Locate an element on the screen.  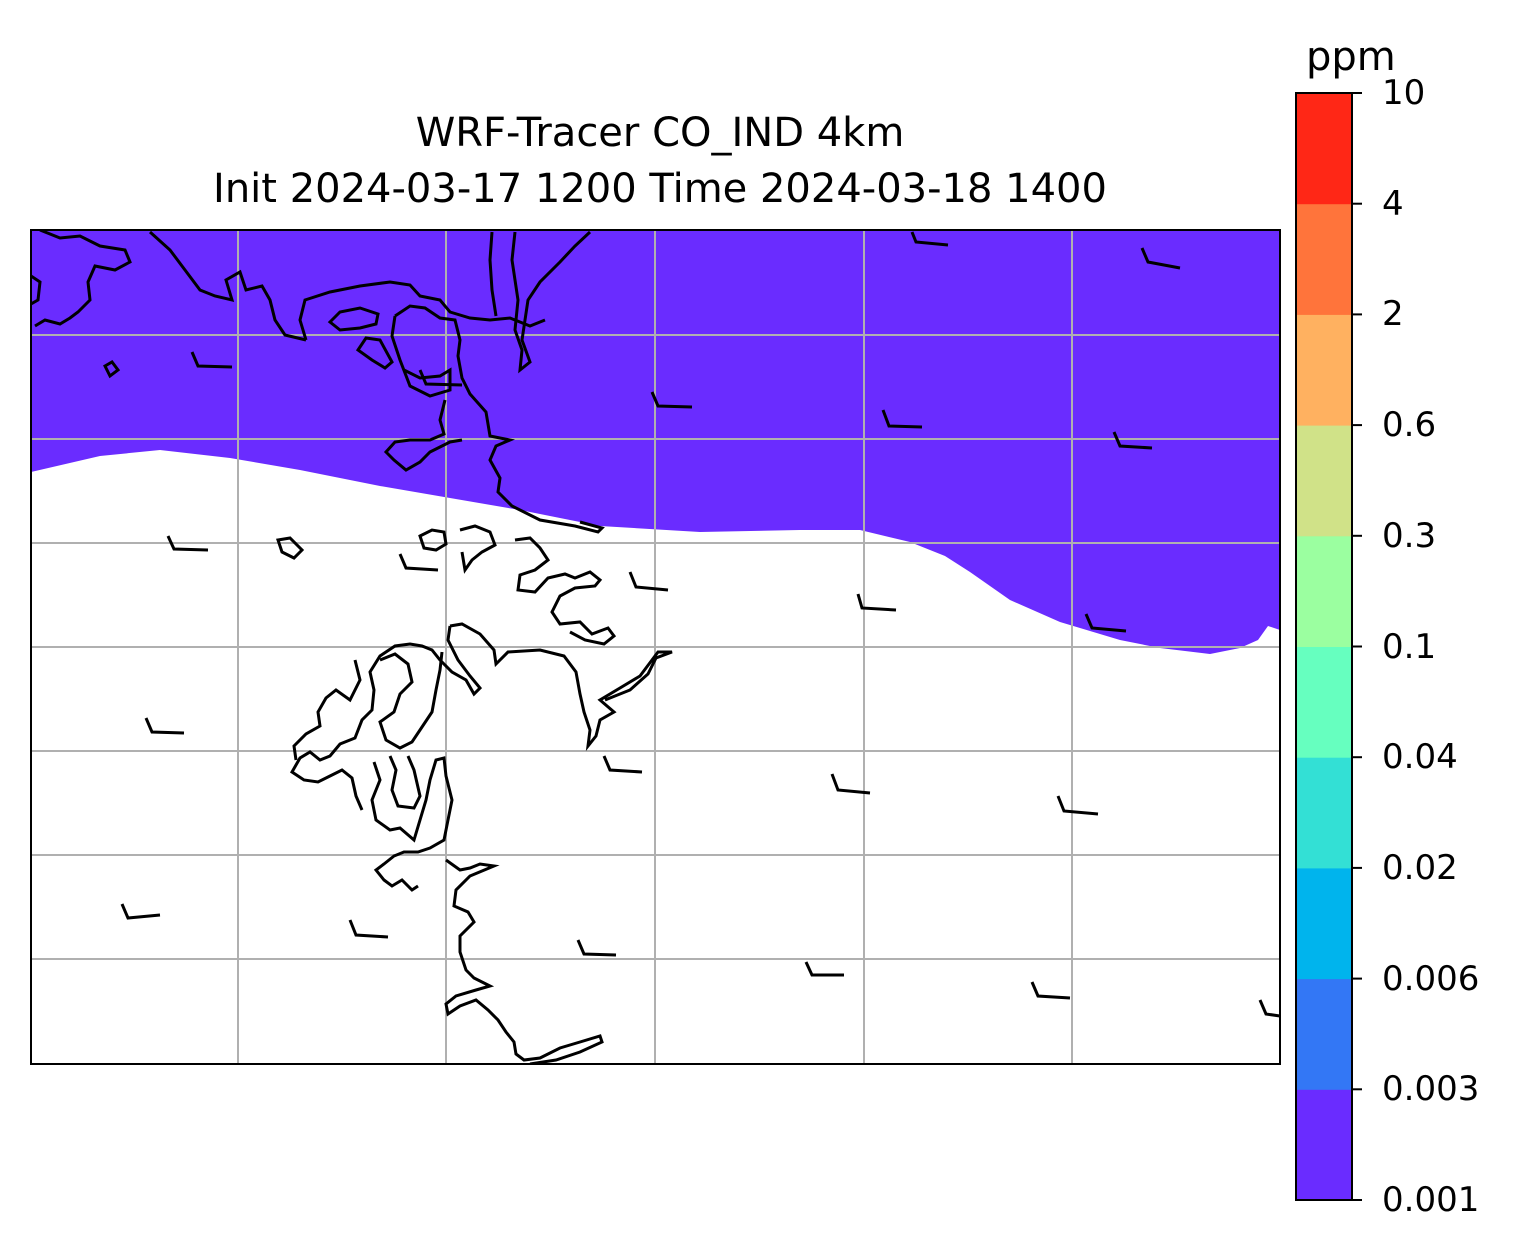
colorbar is located at coordinates (1324, 647).